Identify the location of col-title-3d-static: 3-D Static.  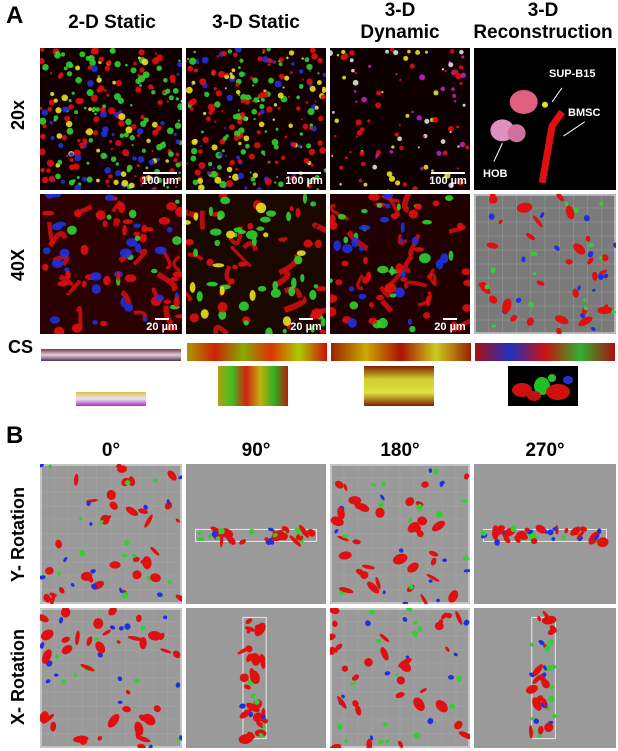
(256, 23).